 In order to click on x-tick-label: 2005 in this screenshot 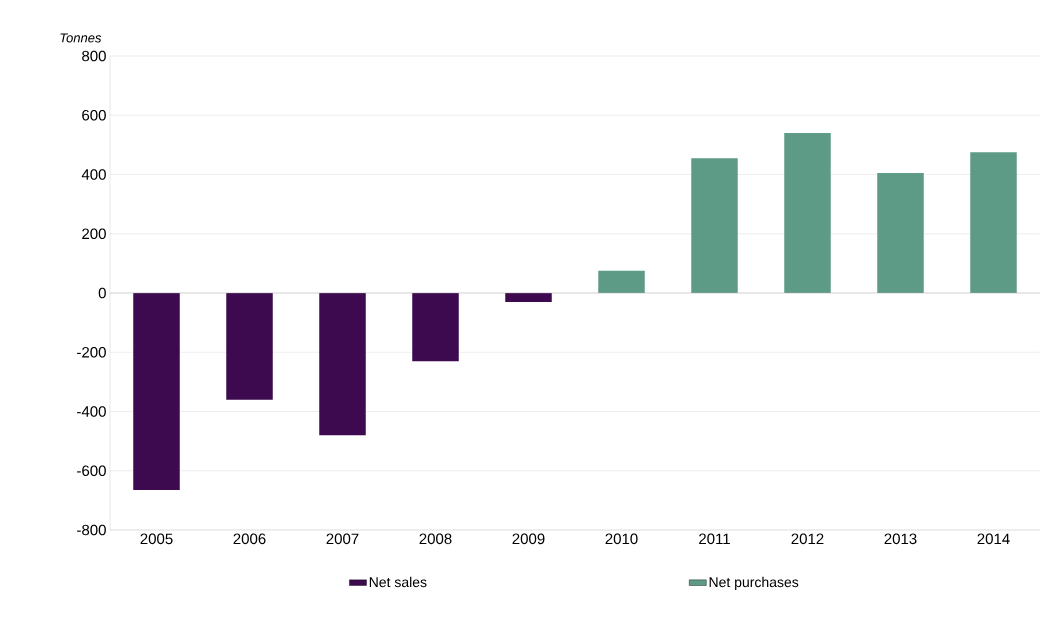, I will do `click(156, 539)`.